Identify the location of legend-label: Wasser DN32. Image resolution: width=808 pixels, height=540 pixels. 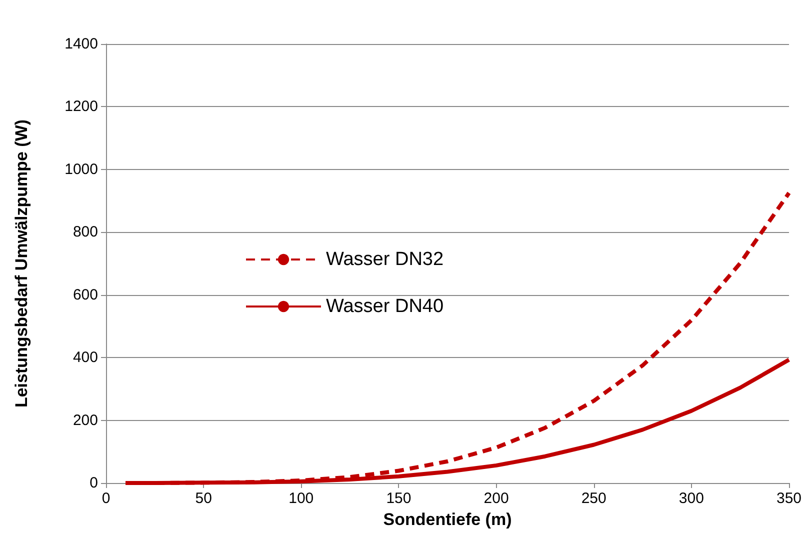
(385, 259).